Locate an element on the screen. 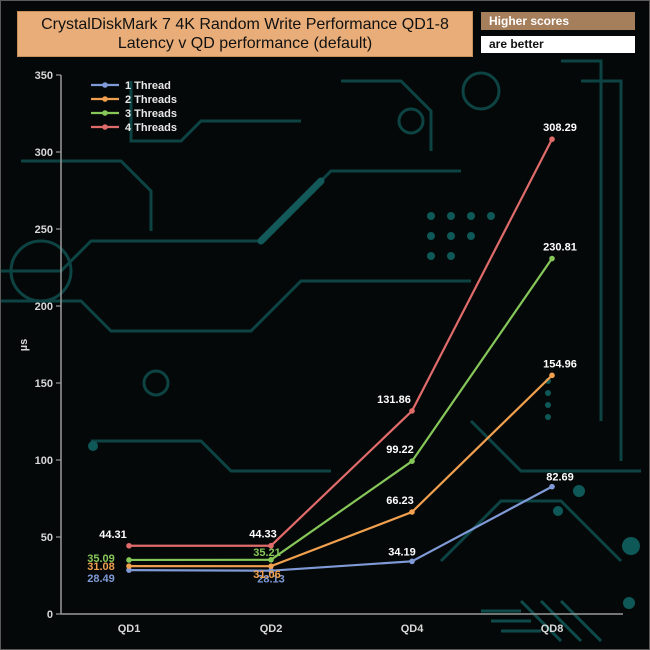  data-label: 154.96 is located at coordinates (560, 364).